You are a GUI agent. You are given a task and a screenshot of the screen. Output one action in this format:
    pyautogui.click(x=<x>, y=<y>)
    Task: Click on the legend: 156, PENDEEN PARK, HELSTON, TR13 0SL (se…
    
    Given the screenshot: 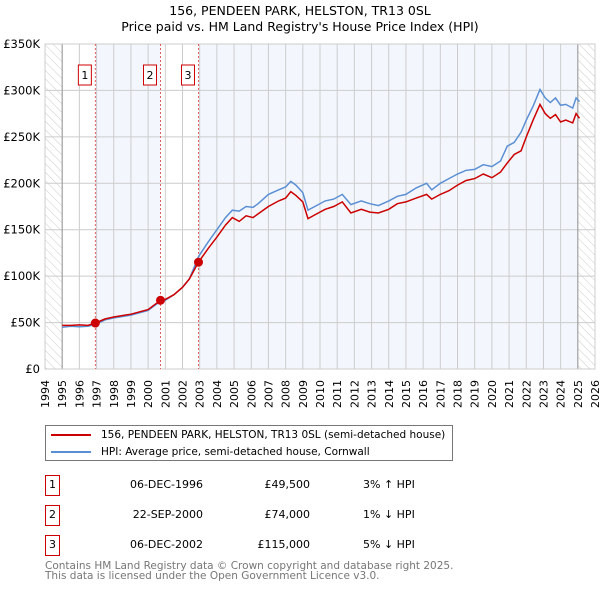 What is the action you would take?
    pyautogui.click(x=249, y=443)
    